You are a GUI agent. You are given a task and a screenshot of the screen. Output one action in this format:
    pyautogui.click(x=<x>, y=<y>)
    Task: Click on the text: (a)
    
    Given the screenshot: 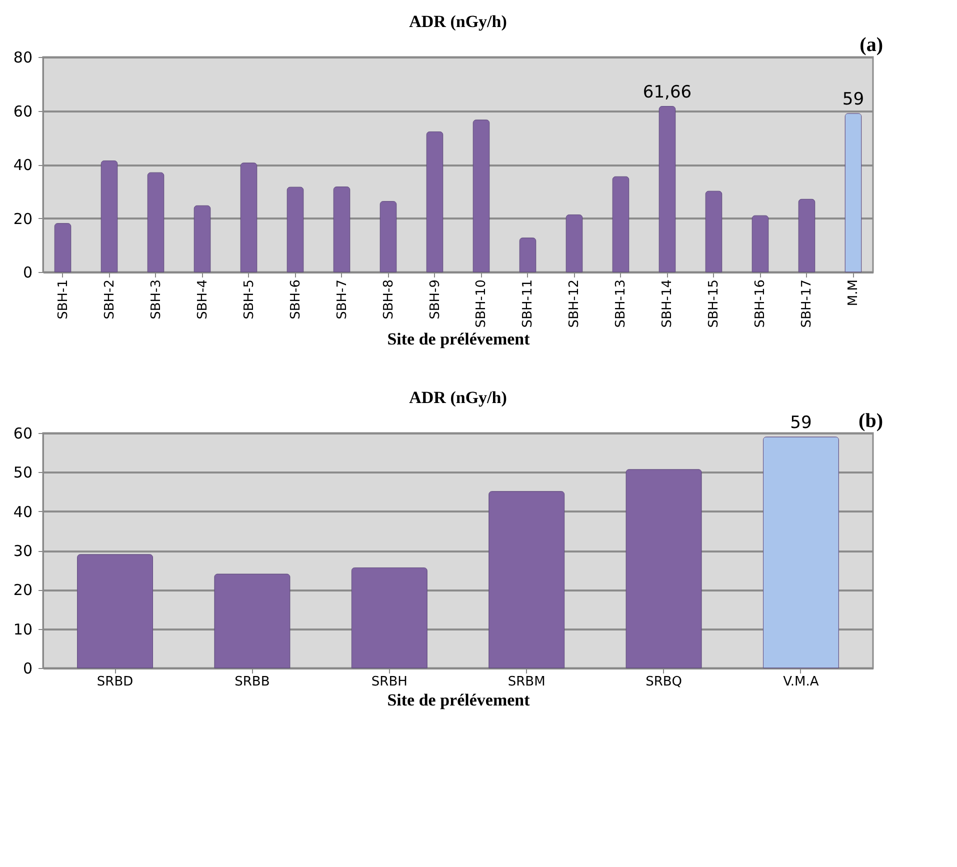 What is the action you would take?
    pyautogui.click(x=871, y=45)
    